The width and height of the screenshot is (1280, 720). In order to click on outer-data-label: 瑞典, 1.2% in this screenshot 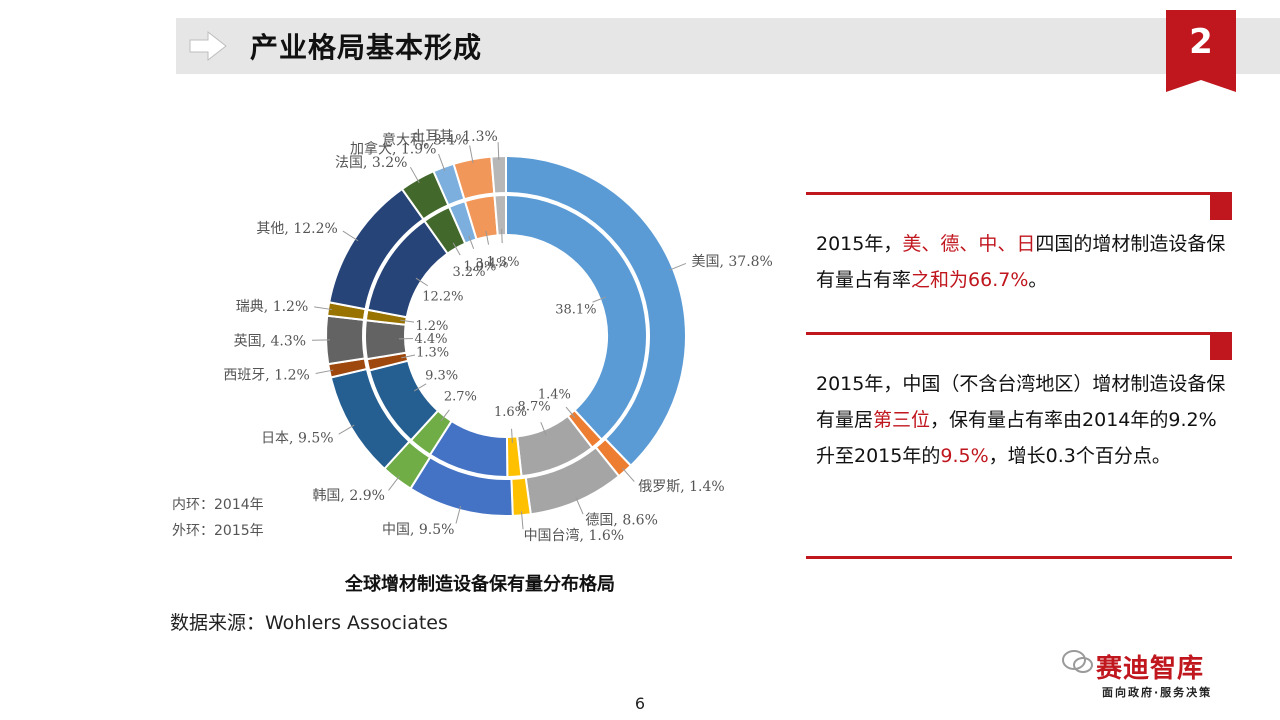, I will do `click(272, 307)`.